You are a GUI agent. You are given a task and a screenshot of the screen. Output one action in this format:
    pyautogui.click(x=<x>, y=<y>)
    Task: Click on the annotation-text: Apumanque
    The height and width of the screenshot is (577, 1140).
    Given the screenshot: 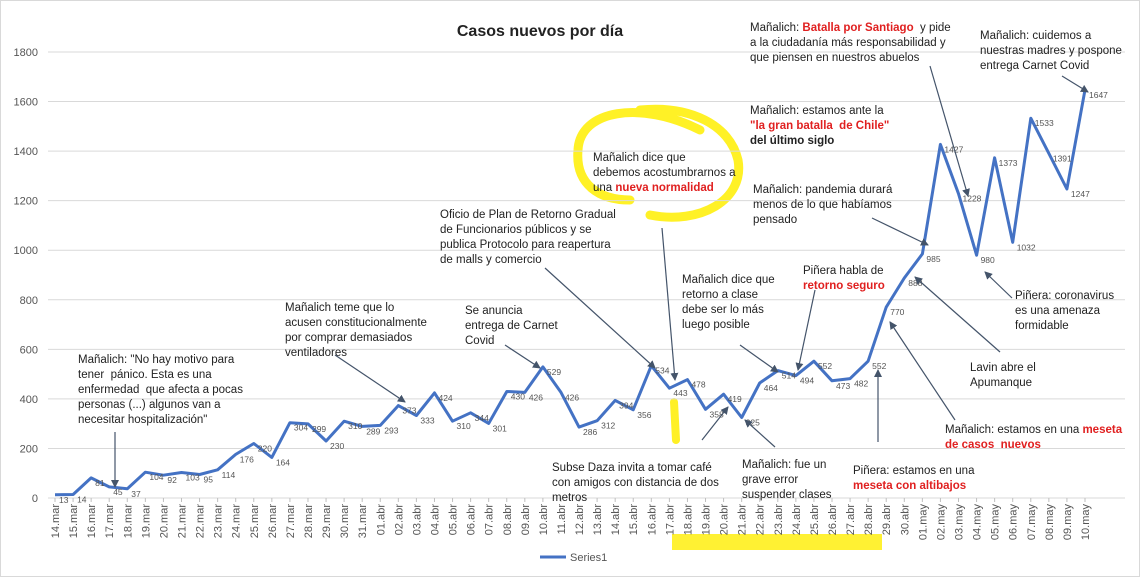 What is the action you would take?
    pyautogui.click(x=1001, y=383)
    